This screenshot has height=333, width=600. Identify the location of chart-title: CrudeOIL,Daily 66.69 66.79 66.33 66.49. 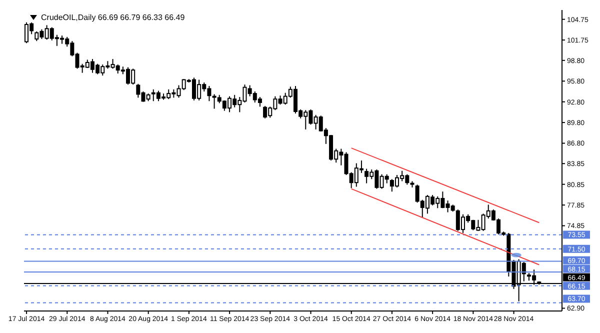
(113, 17).